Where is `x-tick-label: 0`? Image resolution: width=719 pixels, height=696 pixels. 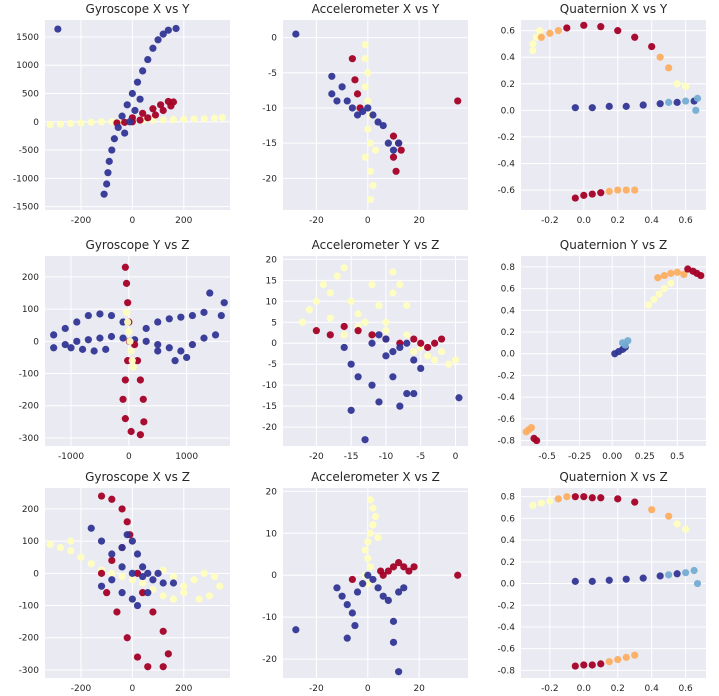
x-tick-label: 0 is located at coordinates (368, 221).